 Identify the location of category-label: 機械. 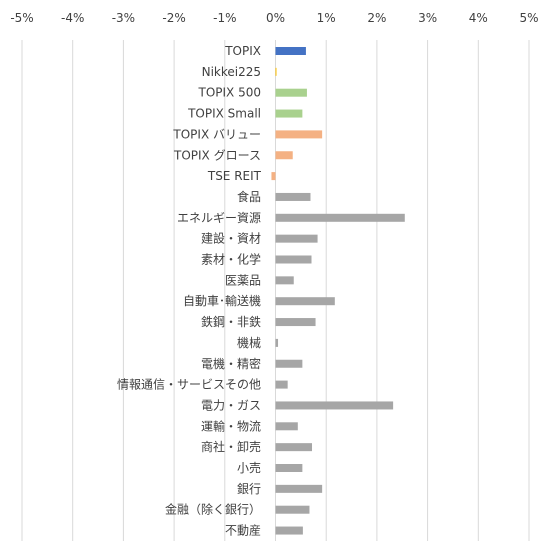
(249, 342).